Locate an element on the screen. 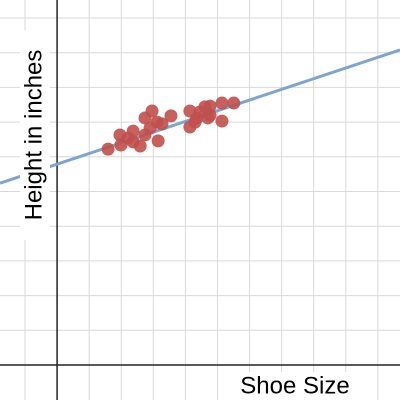 Image resolution: width=400 pixels, height=400 pixels. x-axis-label: Shoe Size is located at coordinates (294, 385).